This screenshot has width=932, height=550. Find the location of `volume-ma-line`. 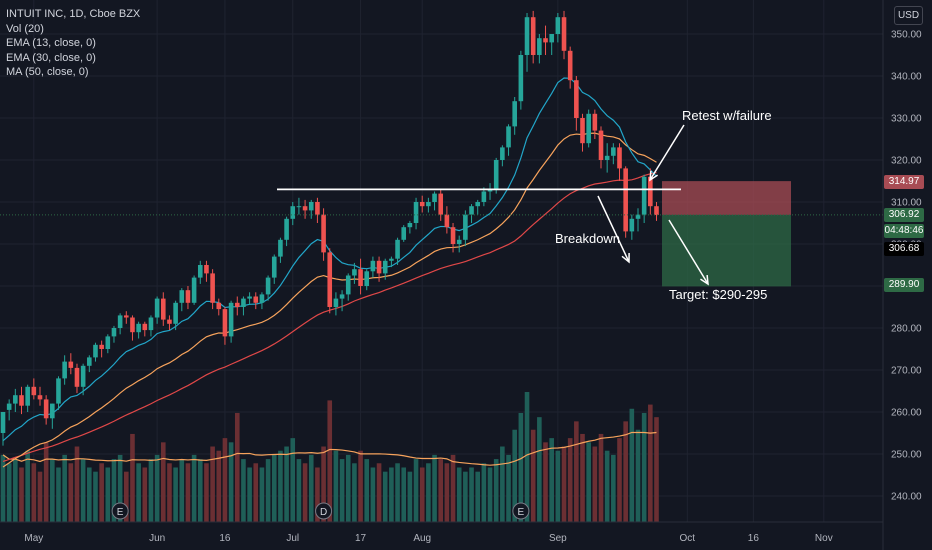

volume-ma-line is located at coordinates (329, 448).